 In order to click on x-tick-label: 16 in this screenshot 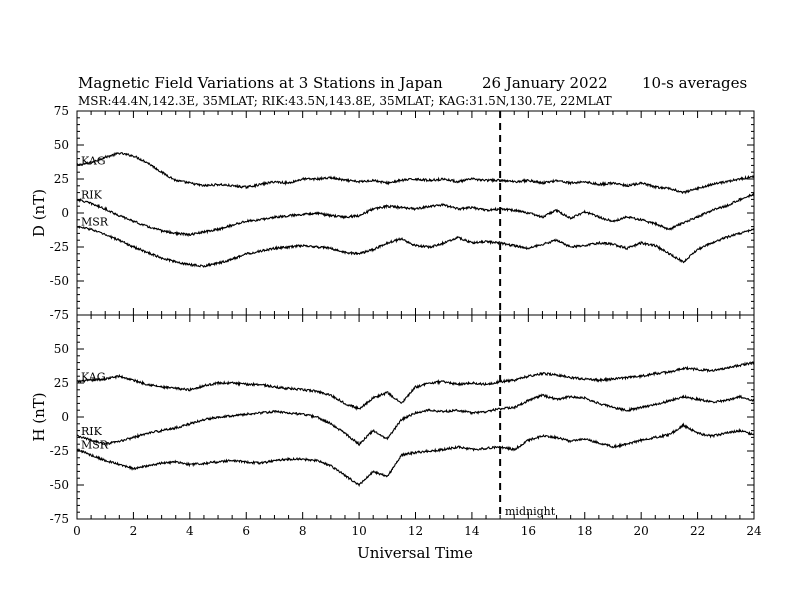, I will do `click(528, 531)`.